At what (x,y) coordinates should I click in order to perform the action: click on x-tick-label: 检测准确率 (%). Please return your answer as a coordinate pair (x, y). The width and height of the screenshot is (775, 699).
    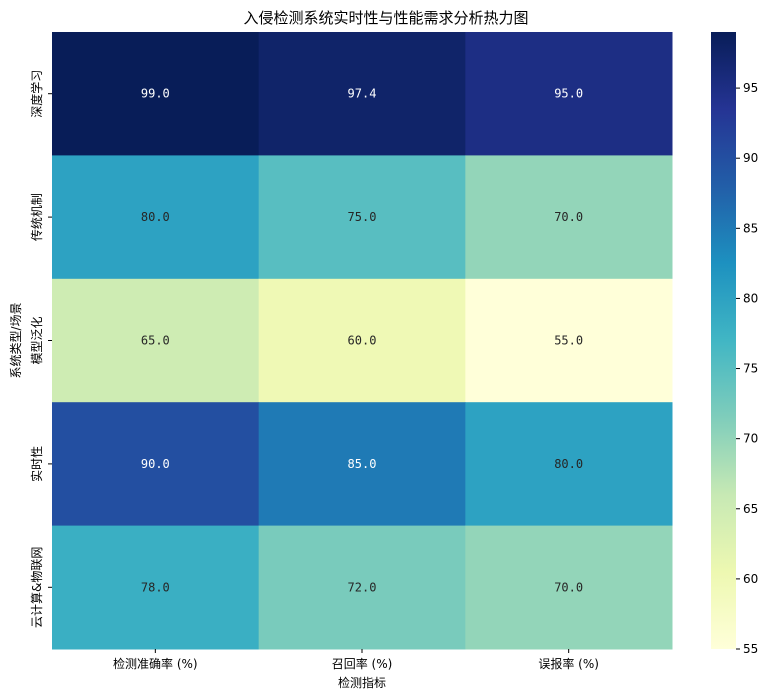
    Looking at the image, I should click on (155, 663).